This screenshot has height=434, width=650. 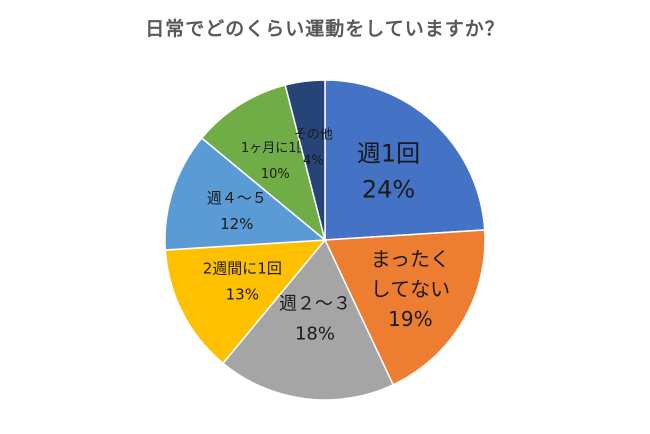 What do you see at coordinates (313, 160) in the screenshot?
I see `slice-value-label: 4%` at bounding box center [313, 160].